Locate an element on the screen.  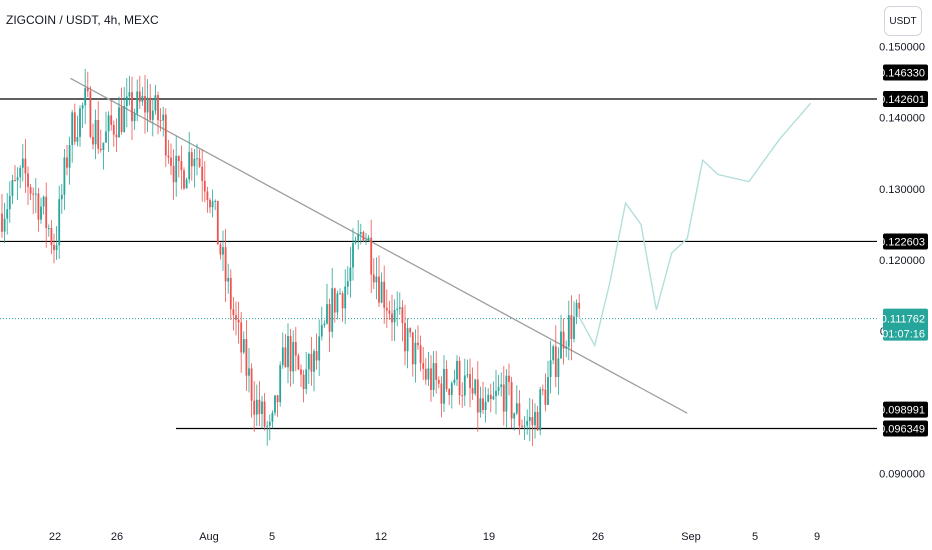
y-tick-label: 0.150000 is located at coordinates (902, 47).